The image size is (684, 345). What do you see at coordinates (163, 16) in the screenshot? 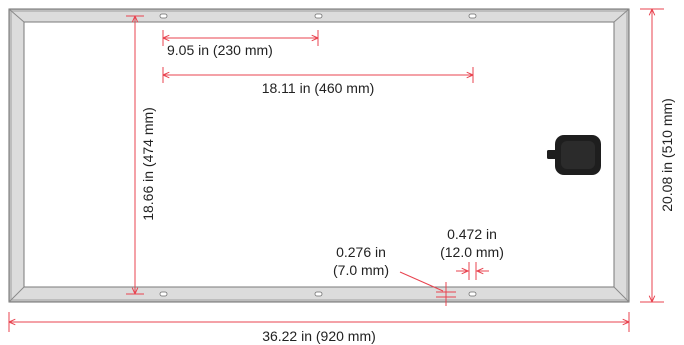
I see `mounting-hole-top-left` at bounding box center [163, 16].